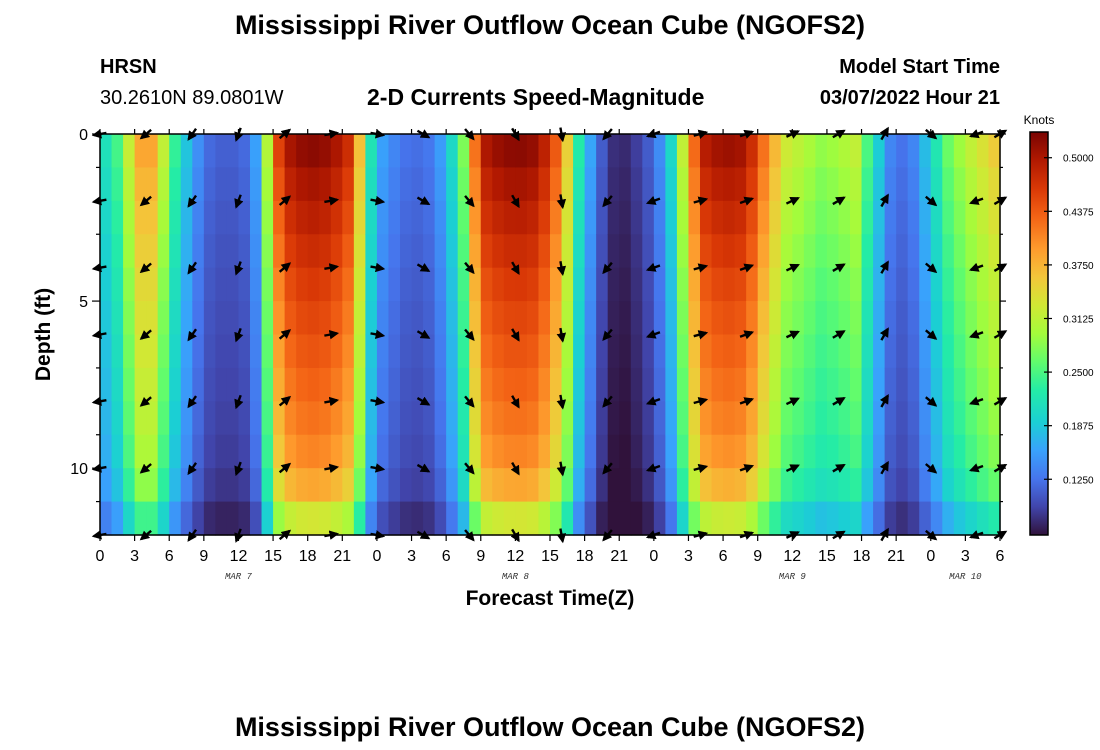  What do you see at coordinates (1000, 556) in the screenshot?
I see `x-tick-label: 6` at bounding box center [1000, 556].